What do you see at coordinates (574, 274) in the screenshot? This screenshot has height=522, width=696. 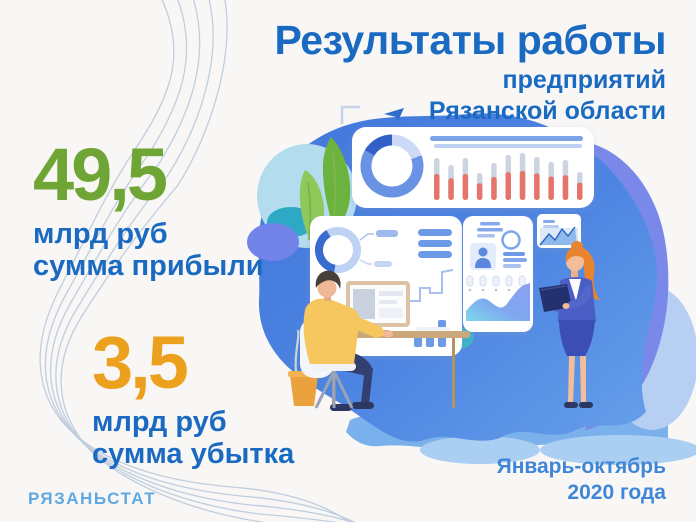 I see `woman-neck` at bounding box center [574, 274].